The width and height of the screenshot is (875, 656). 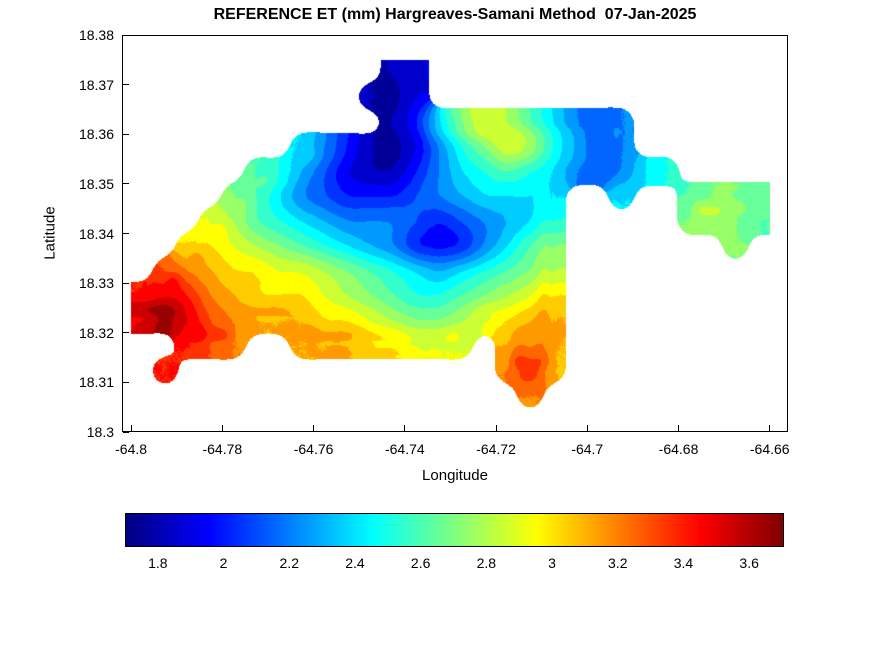 What do you see at coordinates (420, 563) in the screenshot?
I see `colorbar-tick-label: 2.6` at bounding box center [420, 563].